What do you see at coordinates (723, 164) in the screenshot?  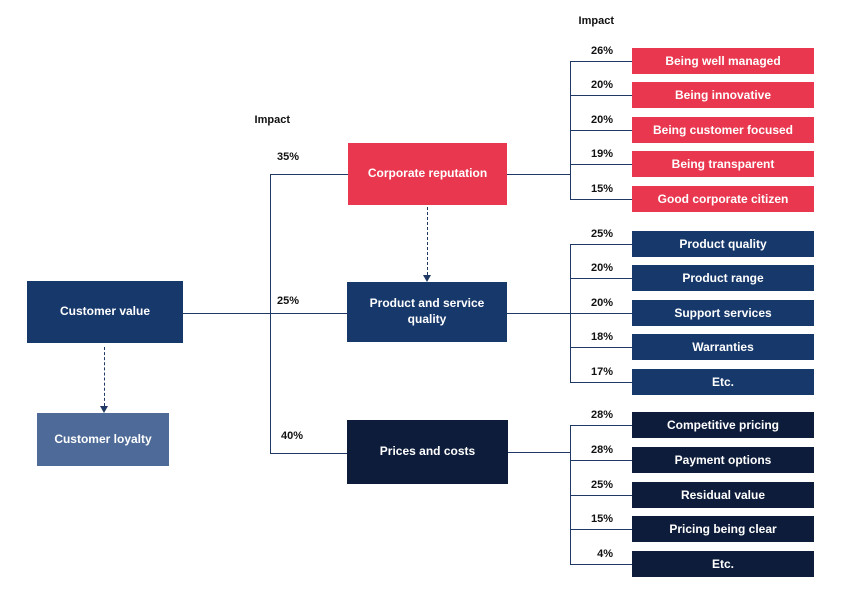 I see `leaf-node: Being transparent` at bounding box center [723, 164].